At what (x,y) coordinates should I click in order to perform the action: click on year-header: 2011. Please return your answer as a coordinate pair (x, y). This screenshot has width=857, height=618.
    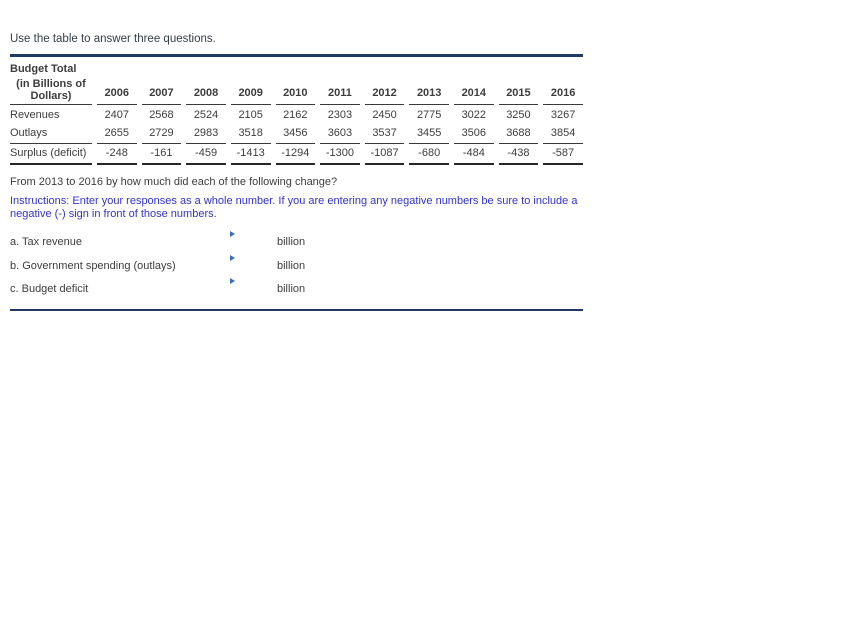
    Looking at the image, I should click on (340, 81).